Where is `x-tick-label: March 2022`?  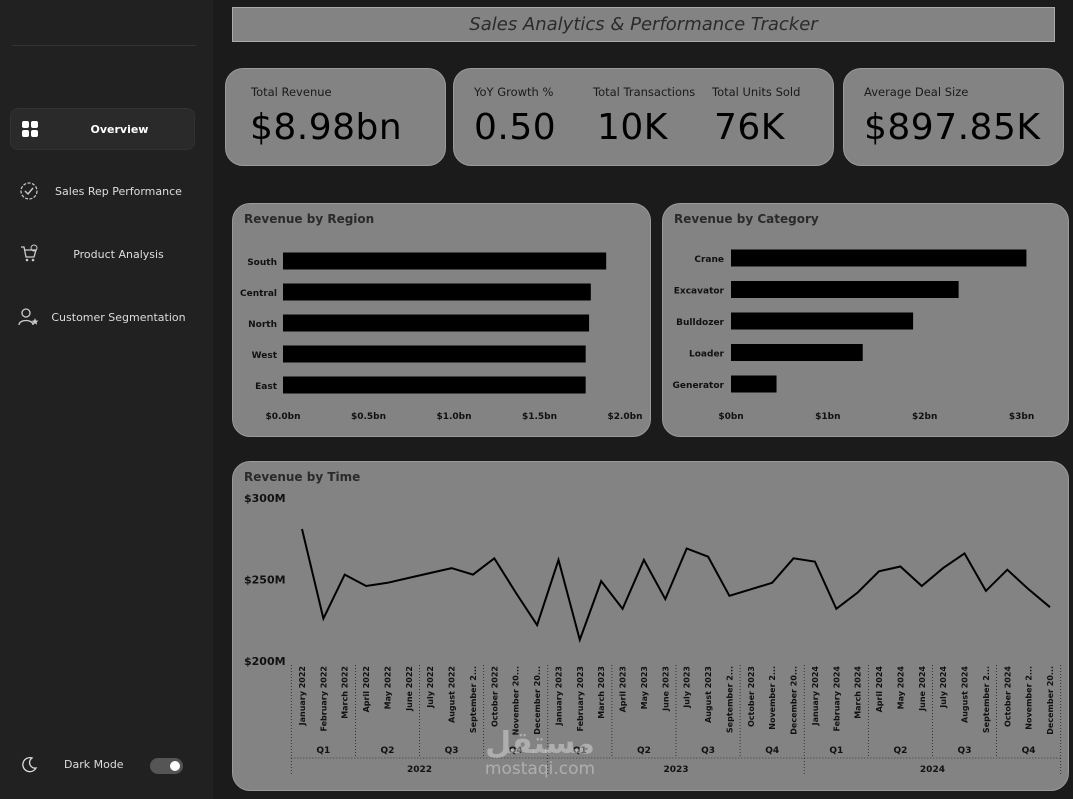
x-tick-label: March 2022 is located at coordinates (345, 692).